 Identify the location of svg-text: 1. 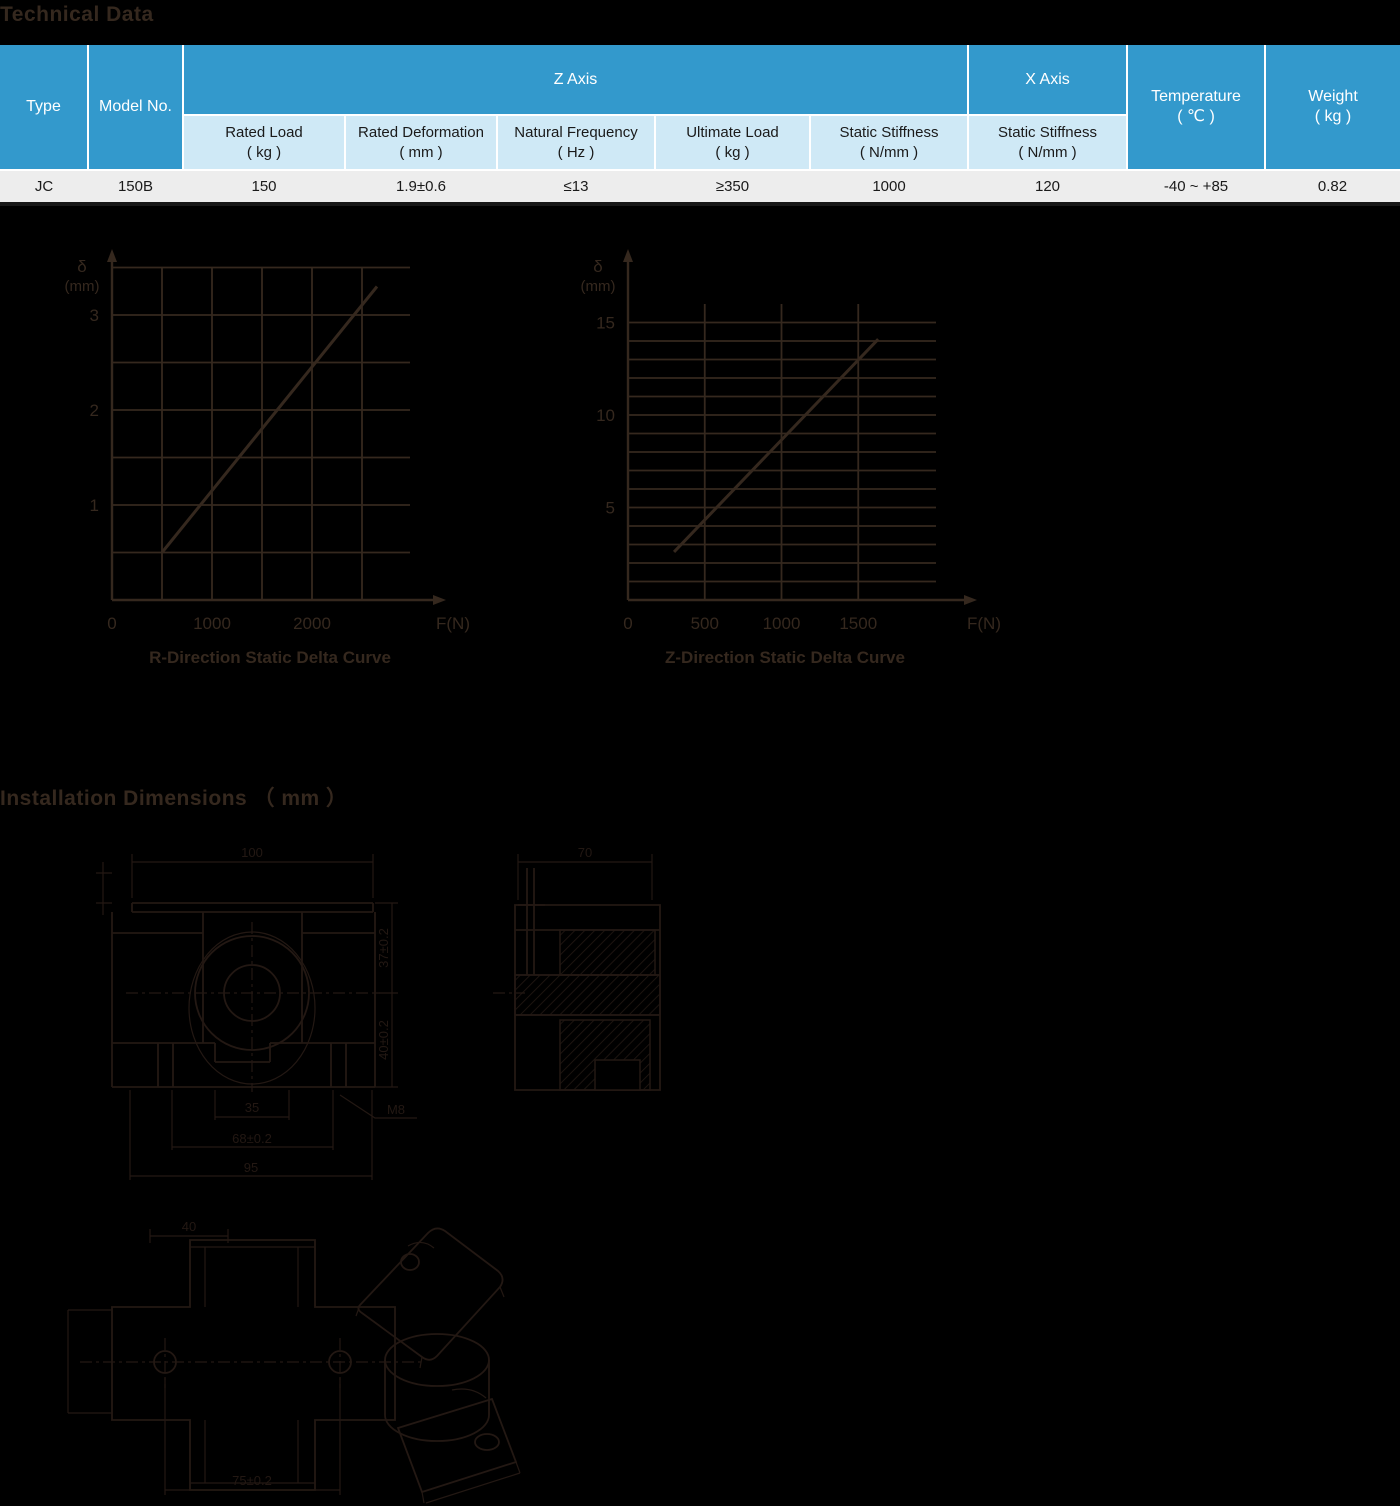
(94, 505).